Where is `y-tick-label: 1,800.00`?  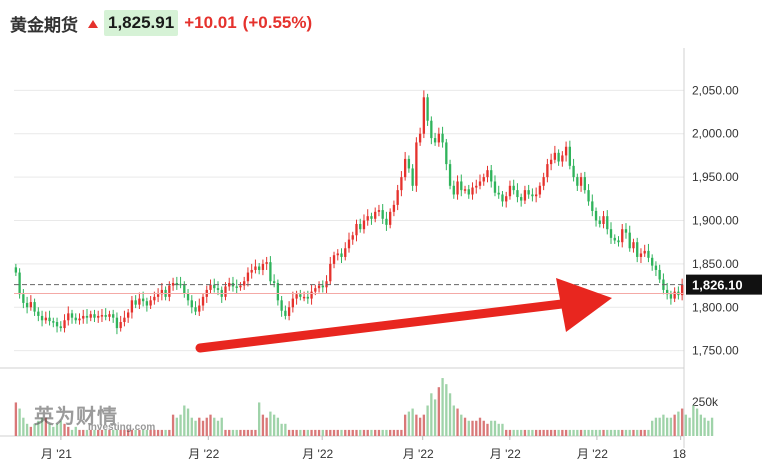
y-tick-label: 1,800.00 is located at coordinates (715, 307).